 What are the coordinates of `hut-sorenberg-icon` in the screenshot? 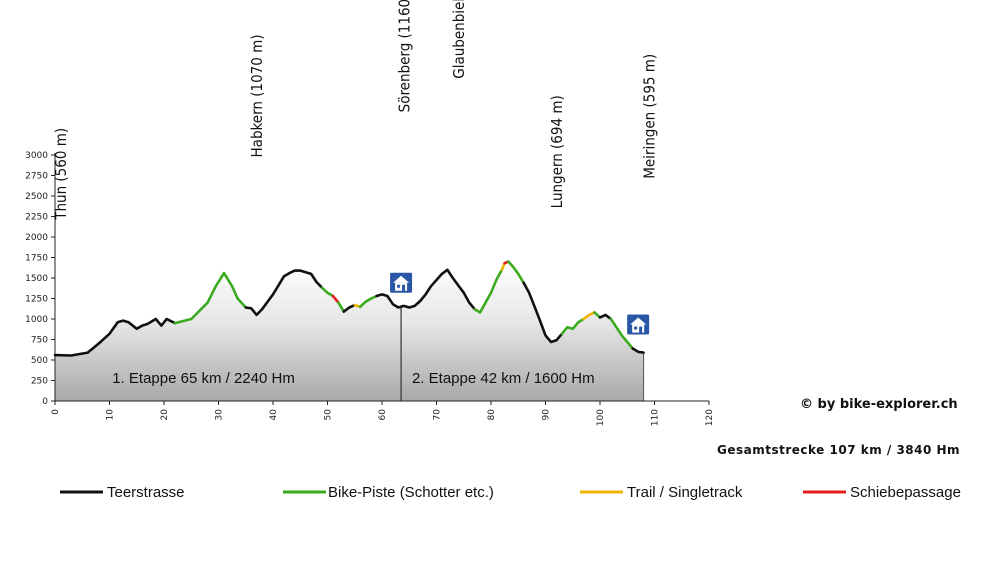 It's located at (401, 282).